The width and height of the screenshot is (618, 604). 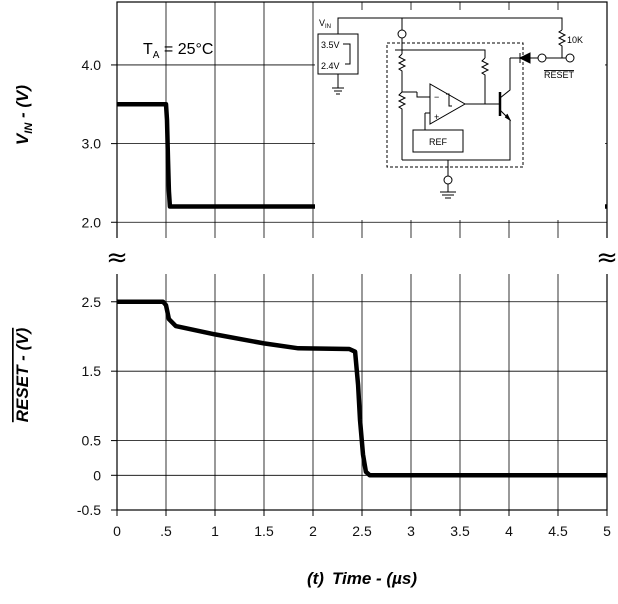 What do you see at coordinates (92, 144) in the screenshot?
I see `y-tick-label: 3.0` at bounding box center [92, 144].